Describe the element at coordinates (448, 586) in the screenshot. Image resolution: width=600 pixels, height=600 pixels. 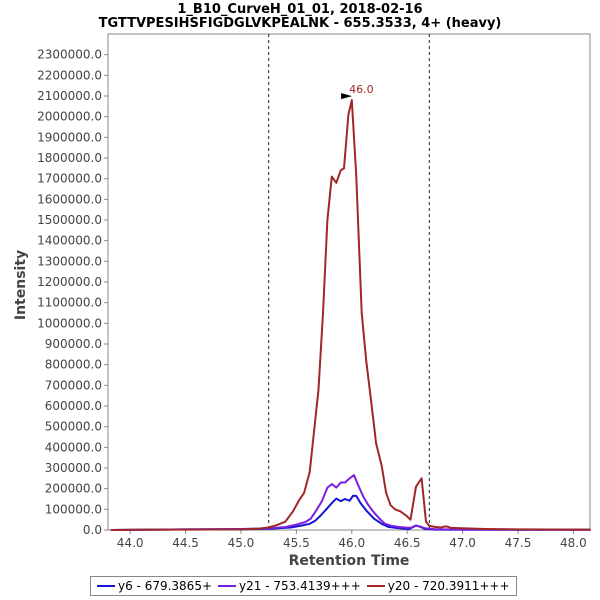
I see `legend-label: y20 - 720.3911+++` at that location.